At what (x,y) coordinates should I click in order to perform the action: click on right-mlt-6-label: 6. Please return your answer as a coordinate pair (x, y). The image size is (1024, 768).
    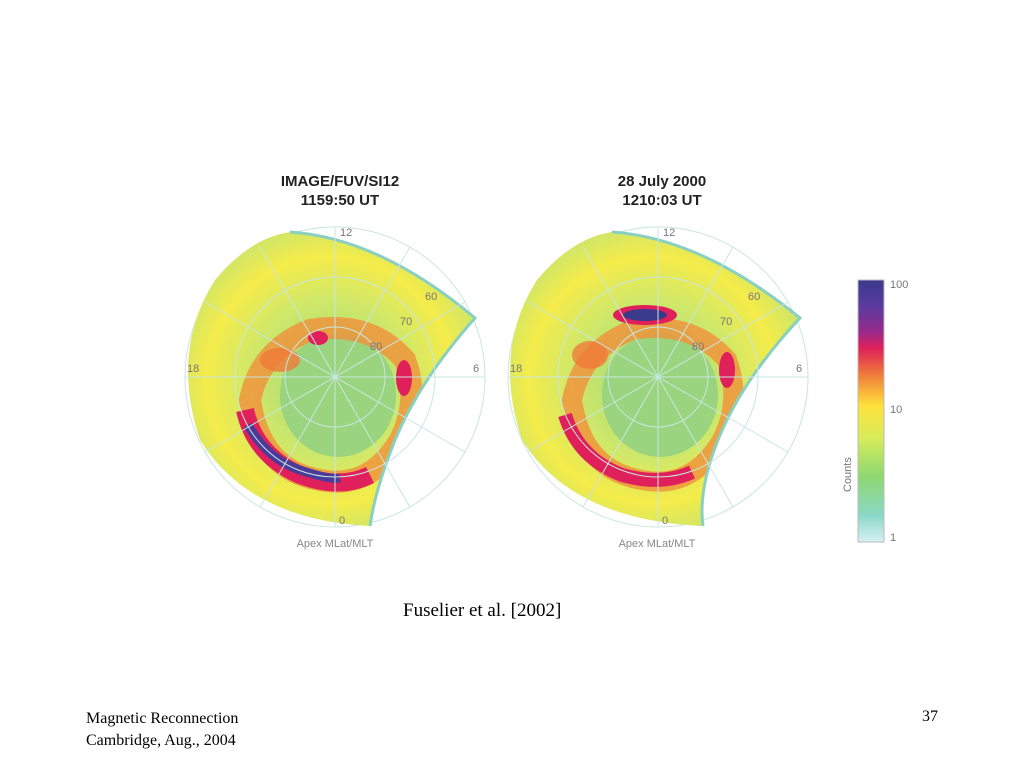
    Looking at the image, I should click on (799, 369).